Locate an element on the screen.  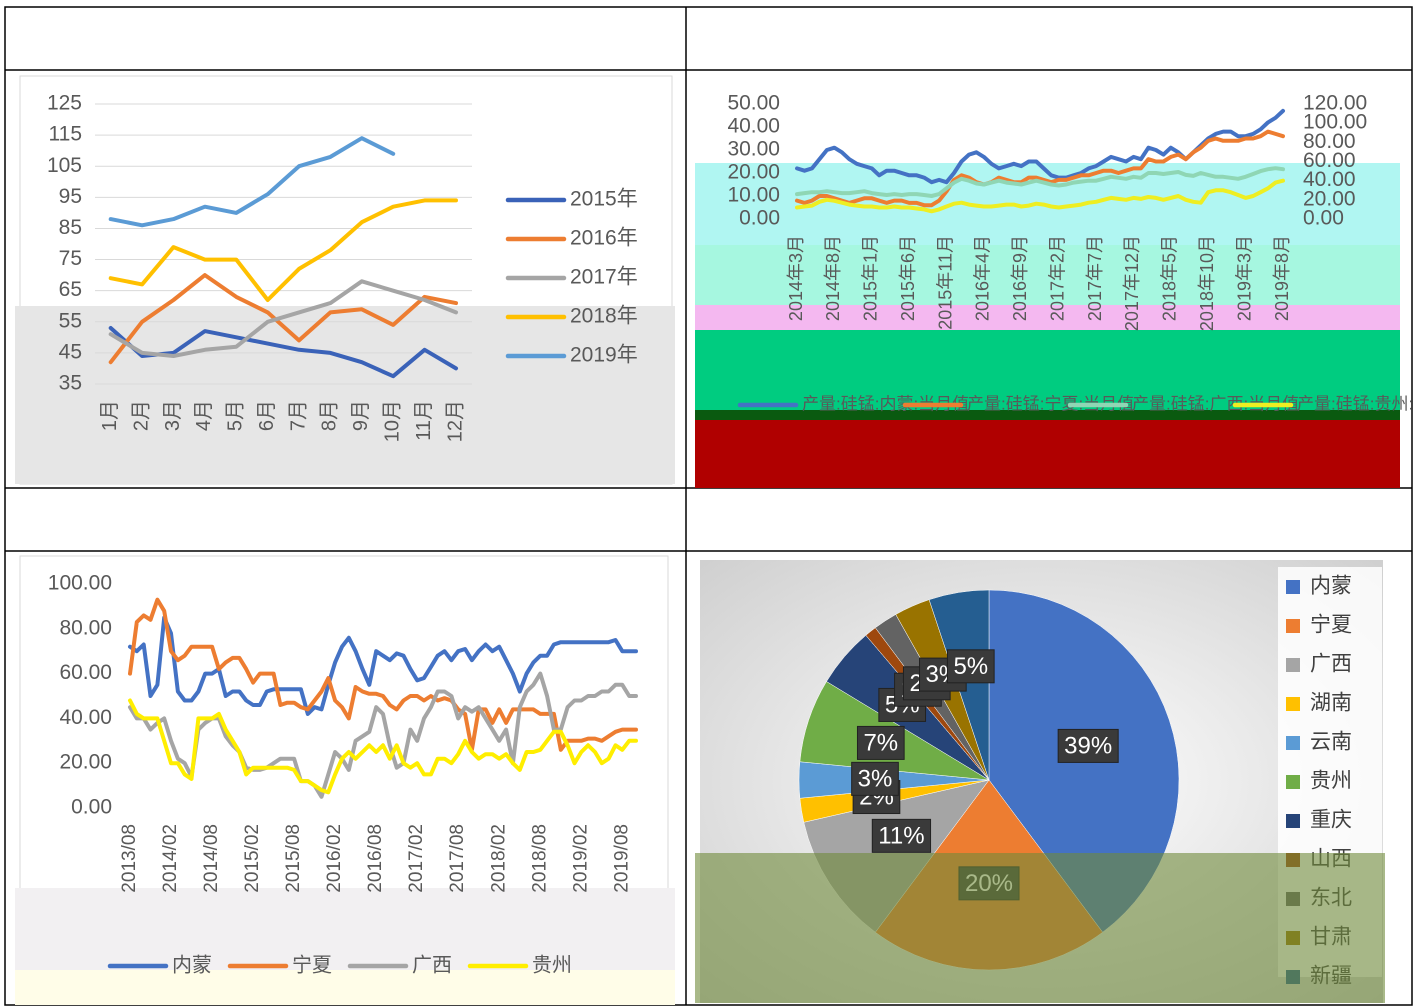
x-tick-label: 2015年11月 is located at coordinates (945, 282).